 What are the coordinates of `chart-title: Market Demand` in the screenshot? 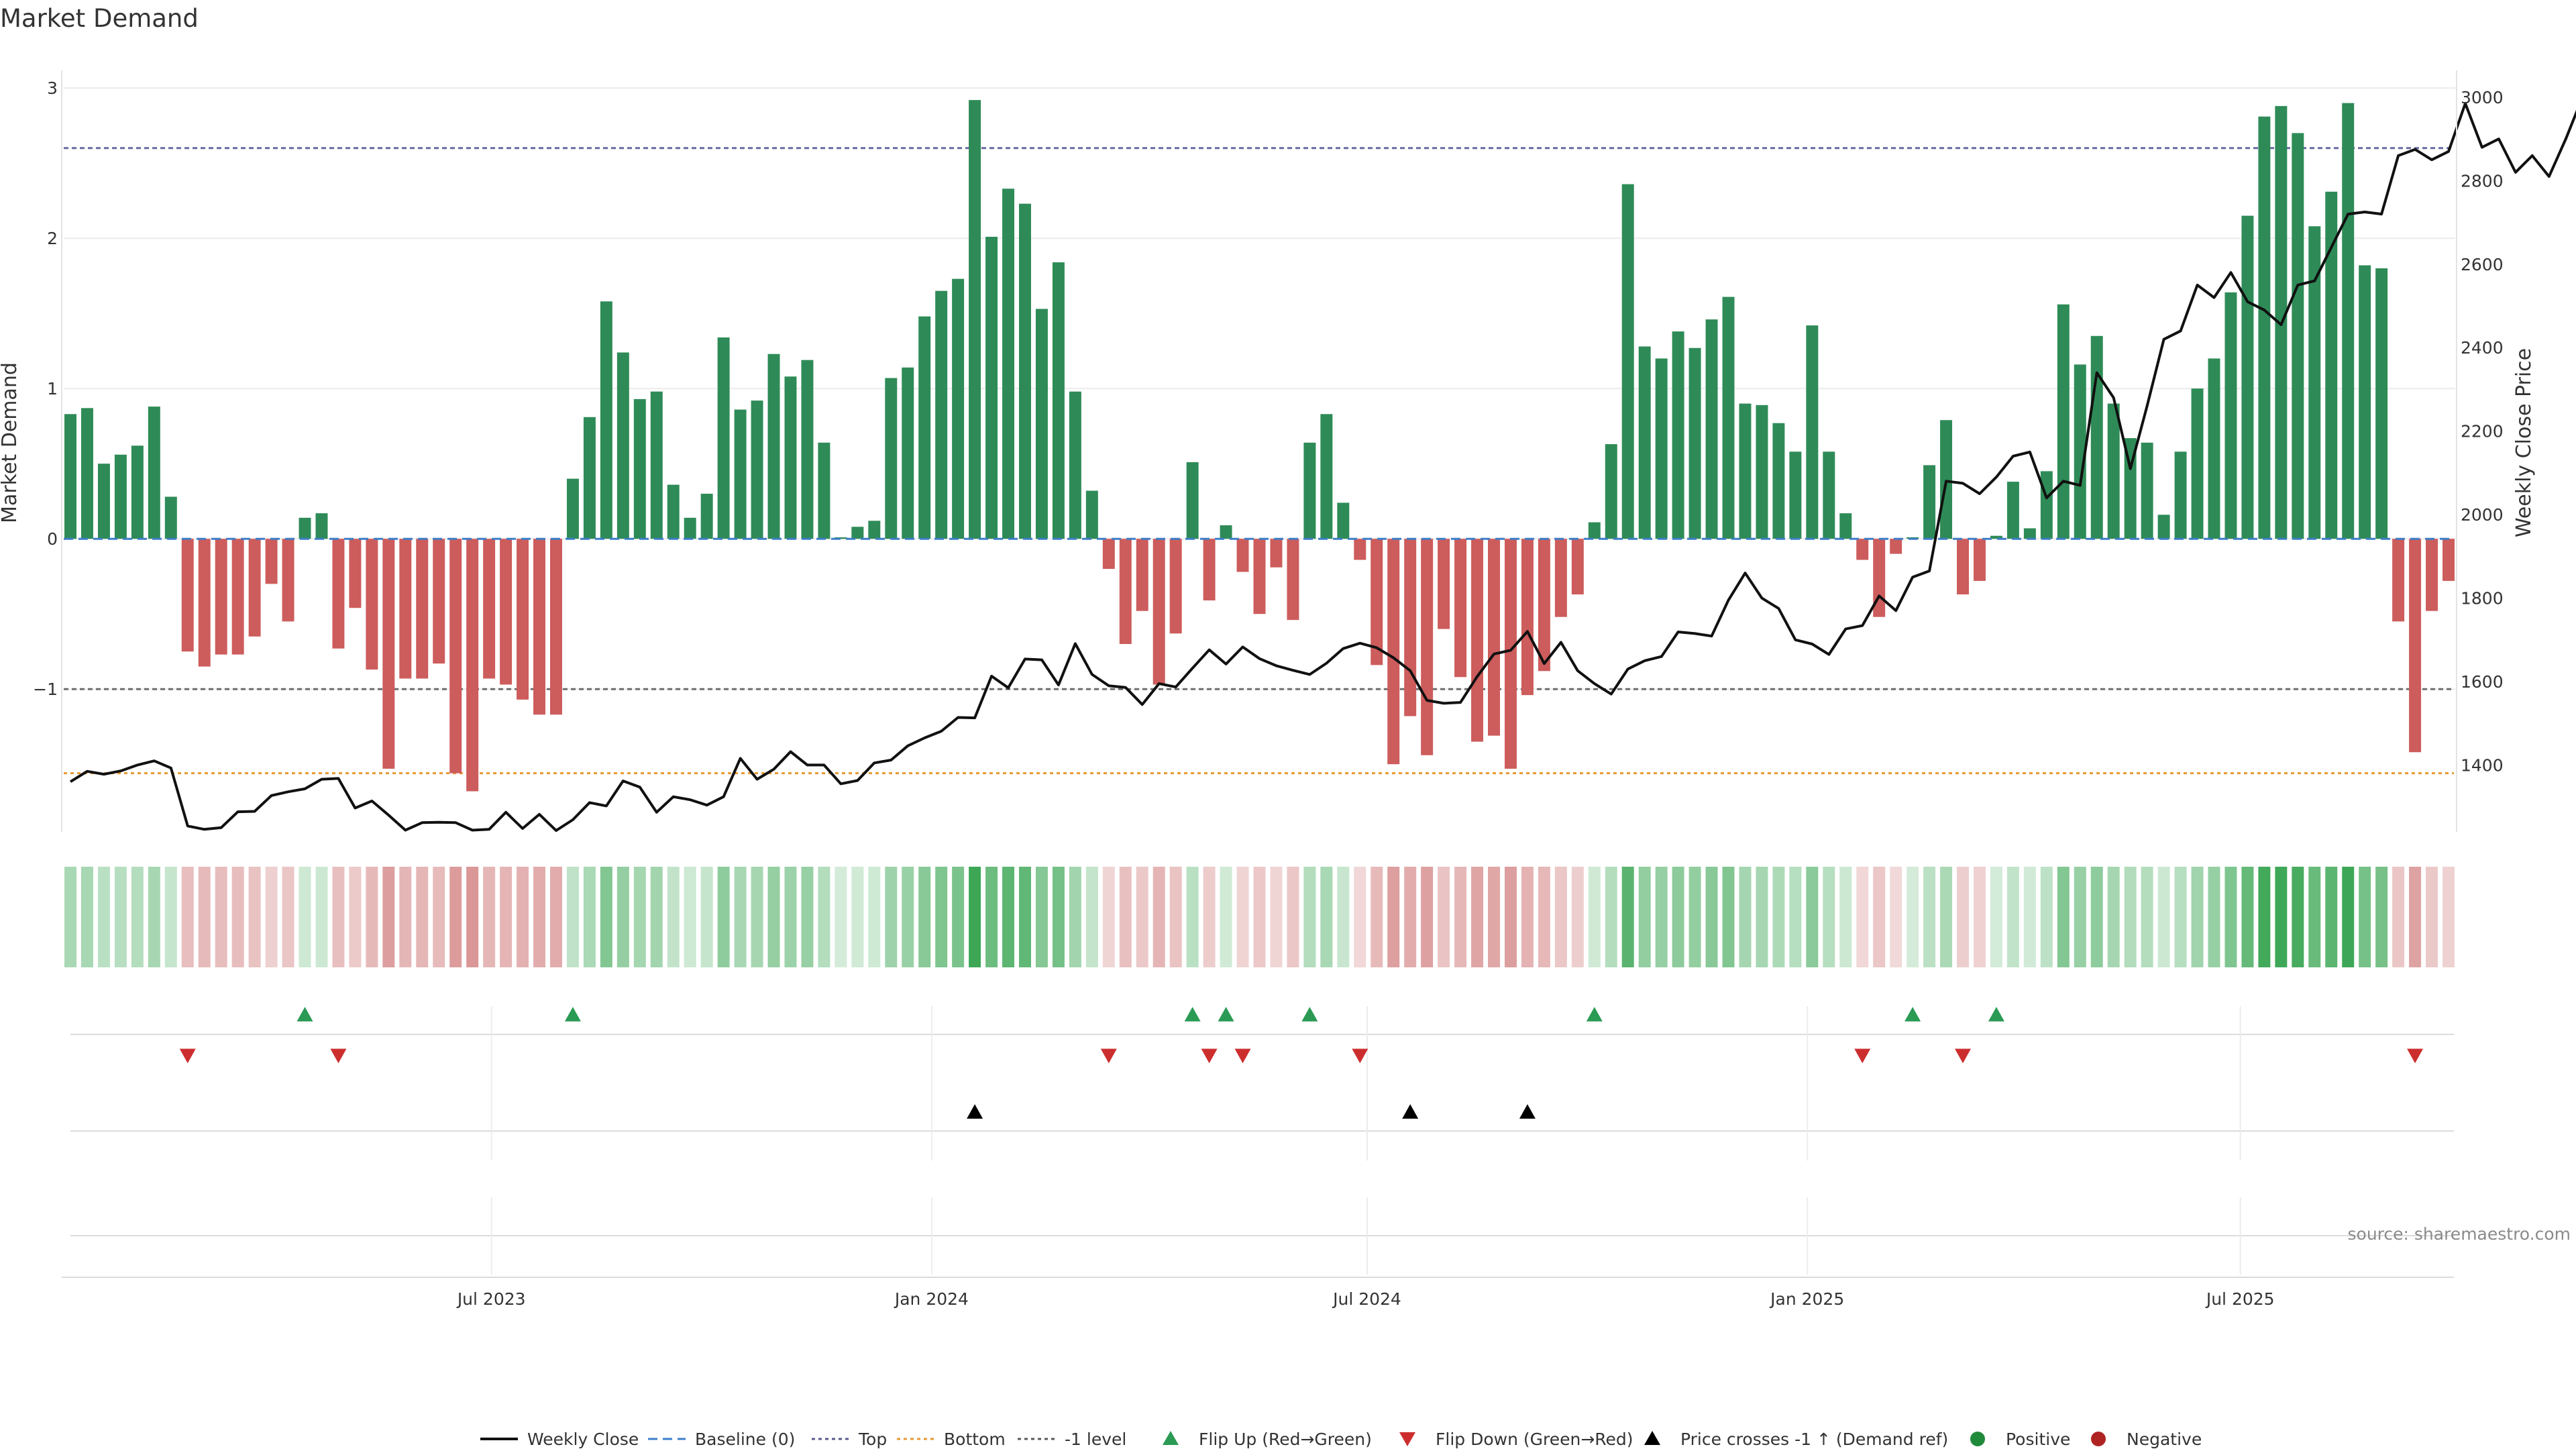 It's located at (99, 18).